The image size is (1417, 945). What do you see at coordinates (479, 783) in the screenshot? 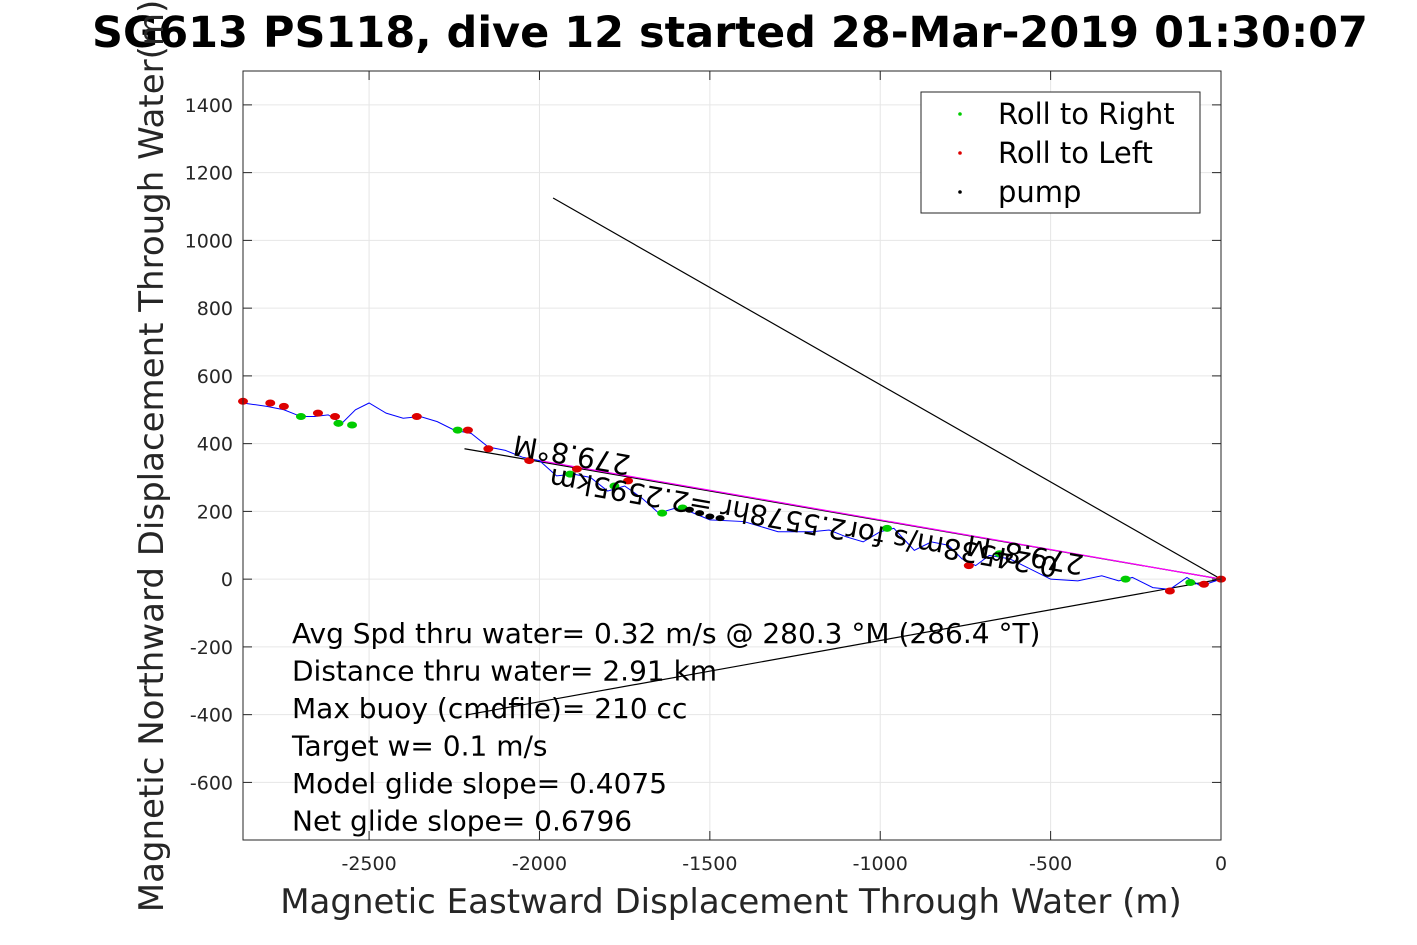
I see `stat-line: Model glide slope= 0.4075` at bounding box center [479, 783].